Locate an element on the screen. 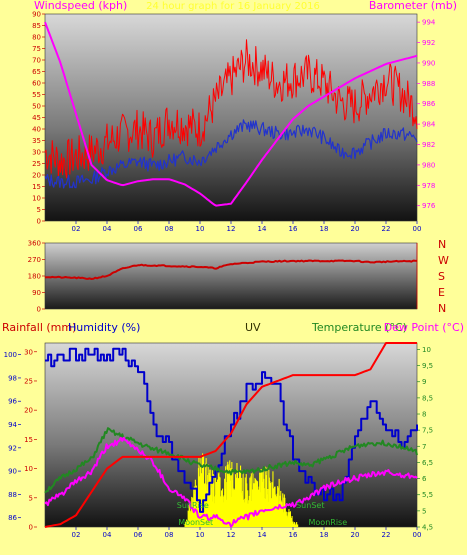  climate-plot-x-tick-label: 08 is located at coordinates (169, 535).